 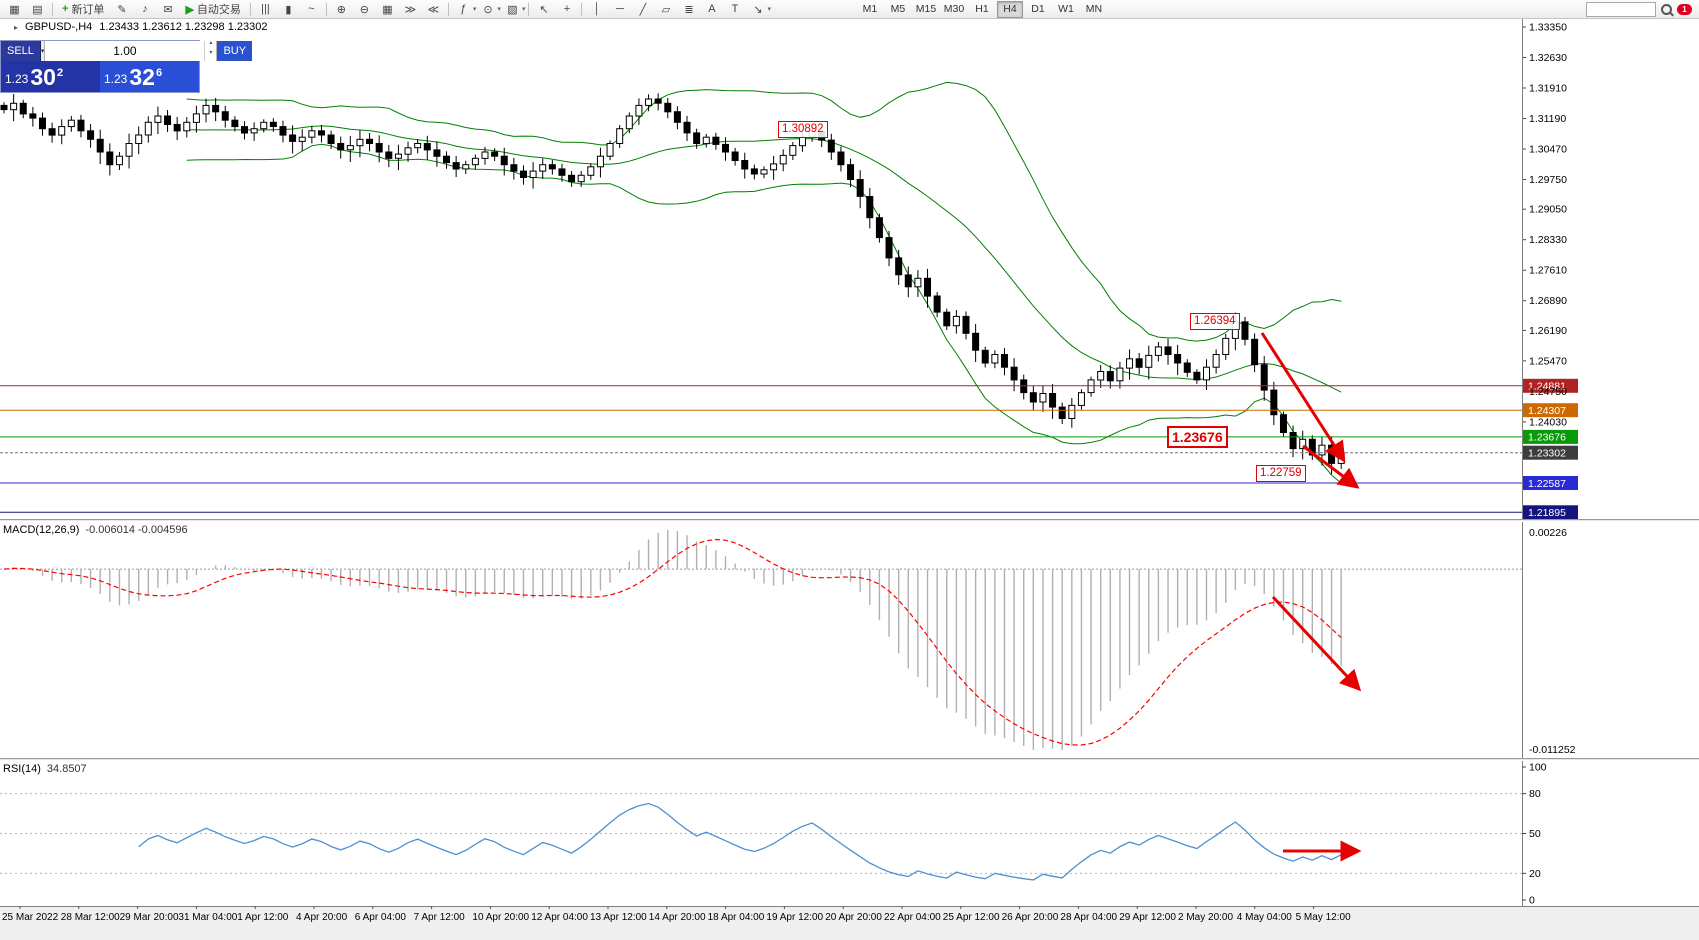 I want to click on svg-text: 1.24307, so click(x=1547, y=411).